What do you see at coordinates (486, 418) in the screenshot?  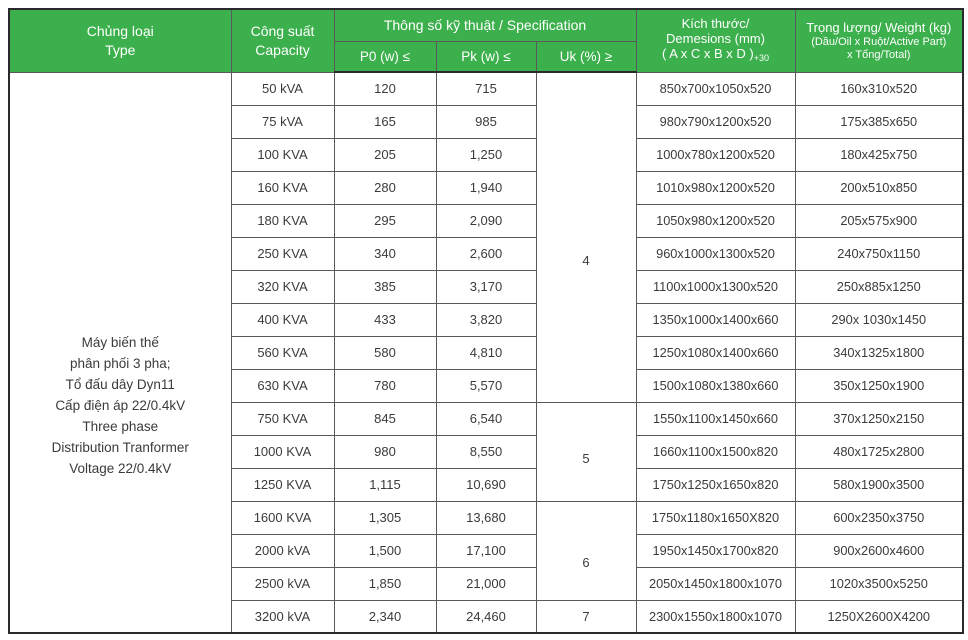 I see `pk-cell: 6,540` at bounding box center [486, 418].